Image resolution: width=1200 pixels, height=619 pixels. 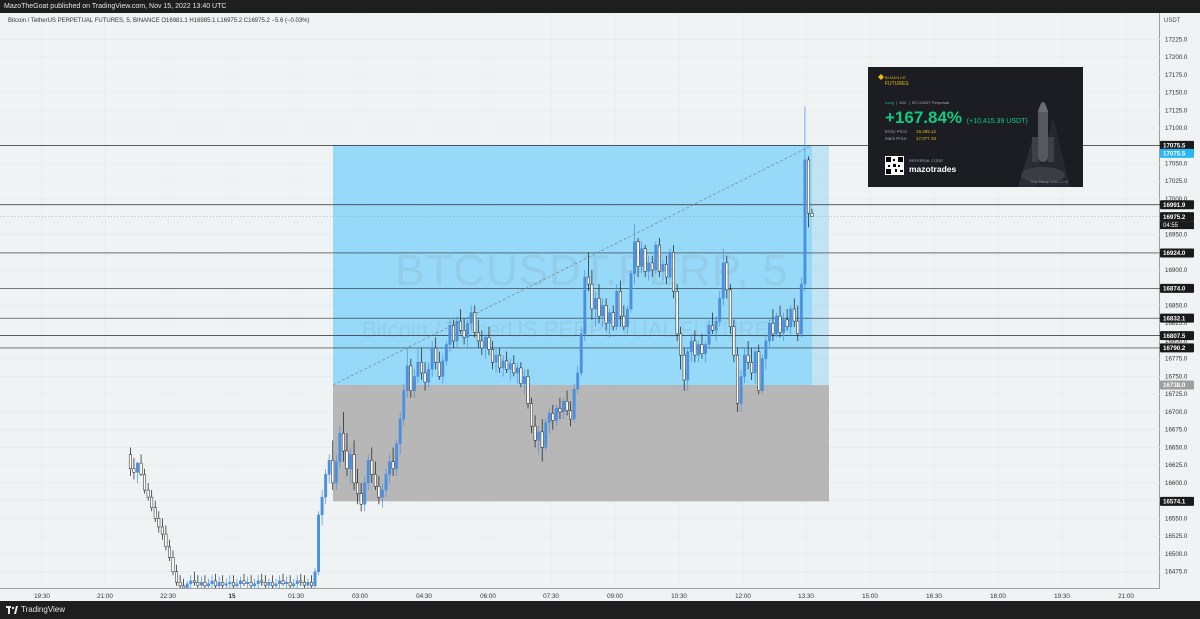 I want to click on stop-zone, so click(x=581, y=443).